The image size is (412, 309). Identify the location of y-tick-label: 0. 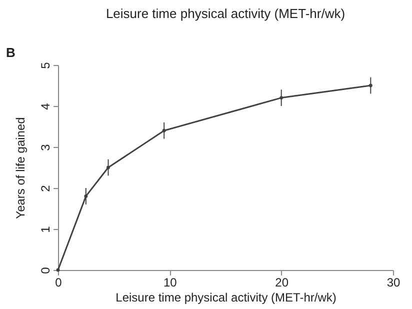
(45, 270).